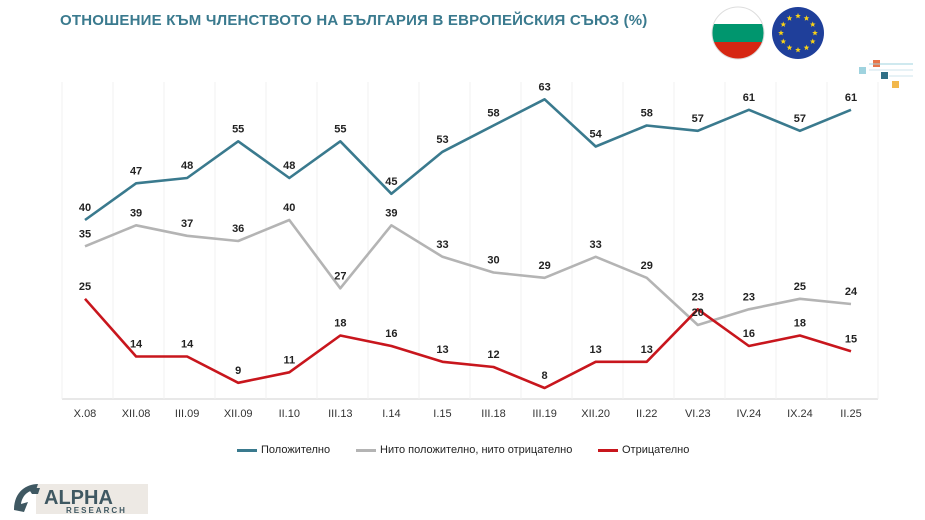  I want to click on data-label-neutral: 35, so click(85, 234).